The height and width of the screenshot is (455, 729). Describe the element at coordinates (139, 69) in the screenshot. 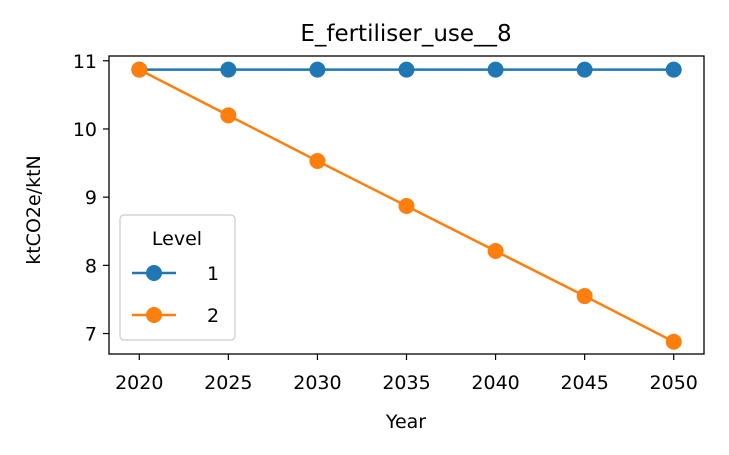

I see `series-2-point-2020` at that location.